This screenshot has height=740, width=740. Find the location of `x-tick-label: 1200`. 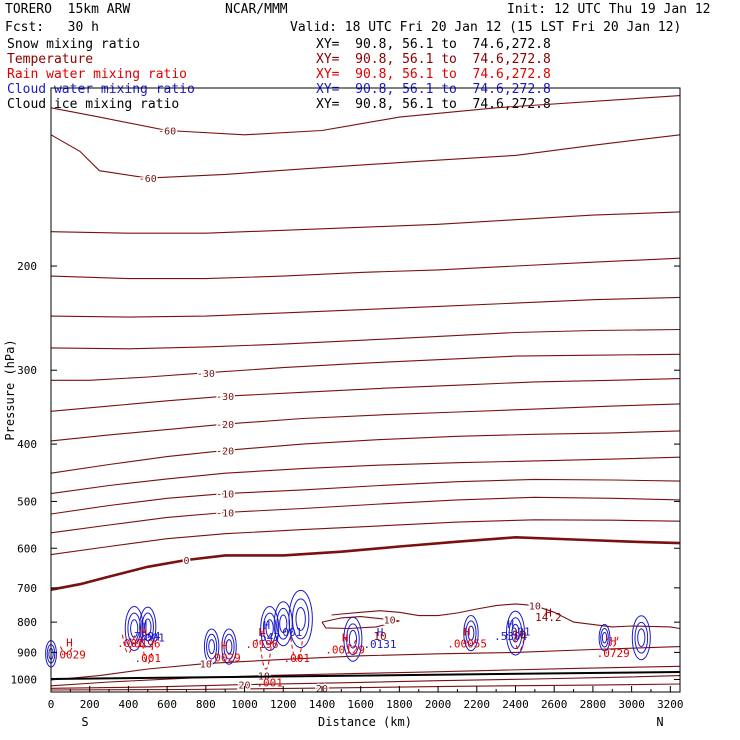

x-tick-label: 1200 is located at coordinates (283, 704).